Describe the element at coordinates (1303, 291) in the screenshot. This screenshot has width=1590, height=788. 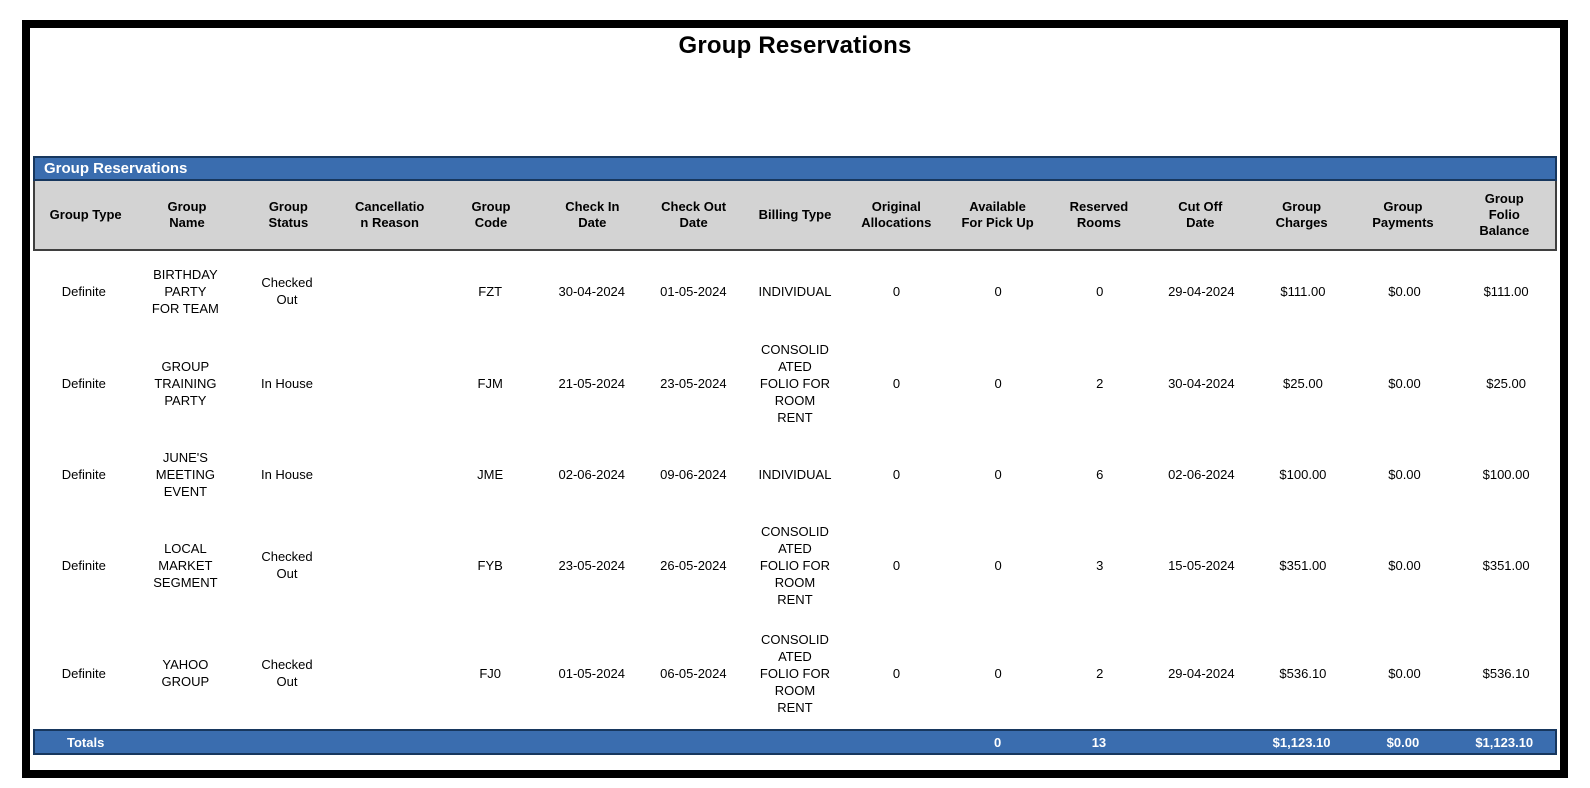
I see `cell-group-charges: $111.00` at that location.